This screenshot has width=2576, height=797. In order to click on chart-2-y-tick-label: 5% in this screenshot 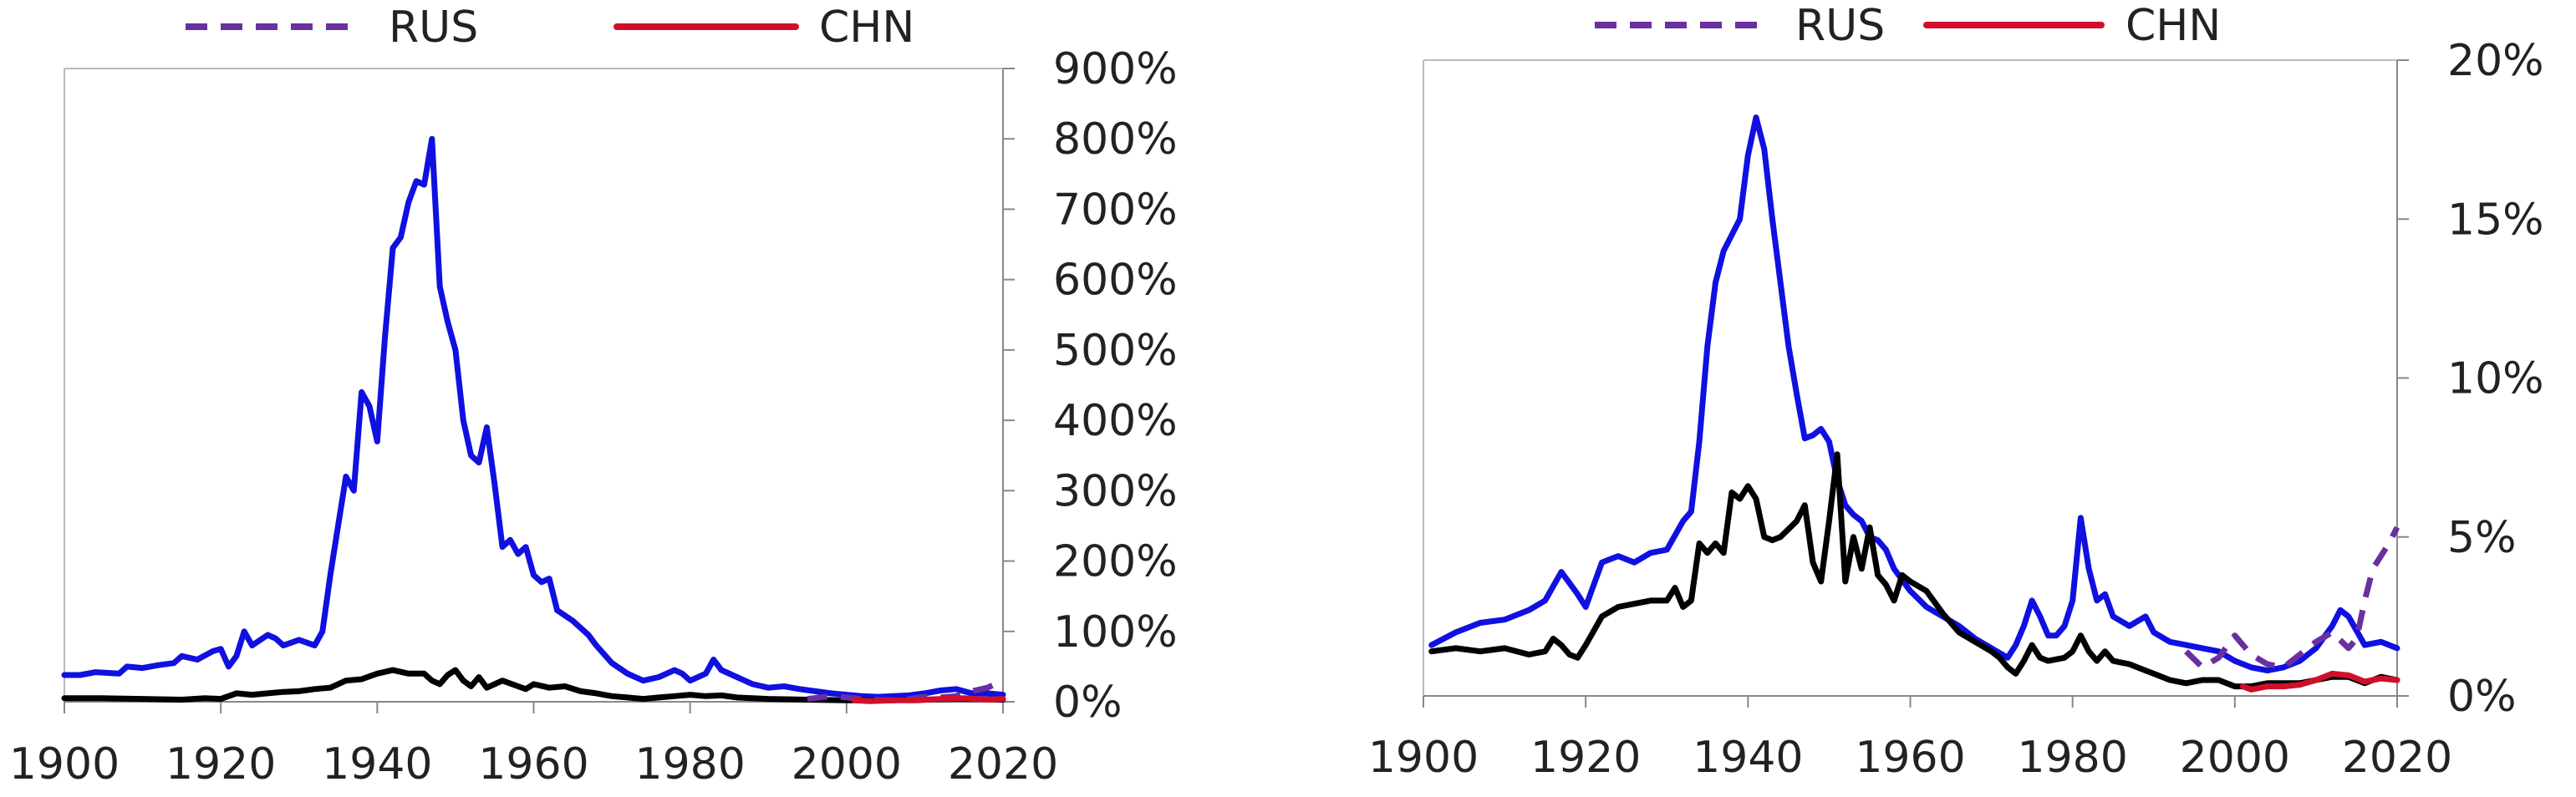, I will do `click(2482, 538)`.